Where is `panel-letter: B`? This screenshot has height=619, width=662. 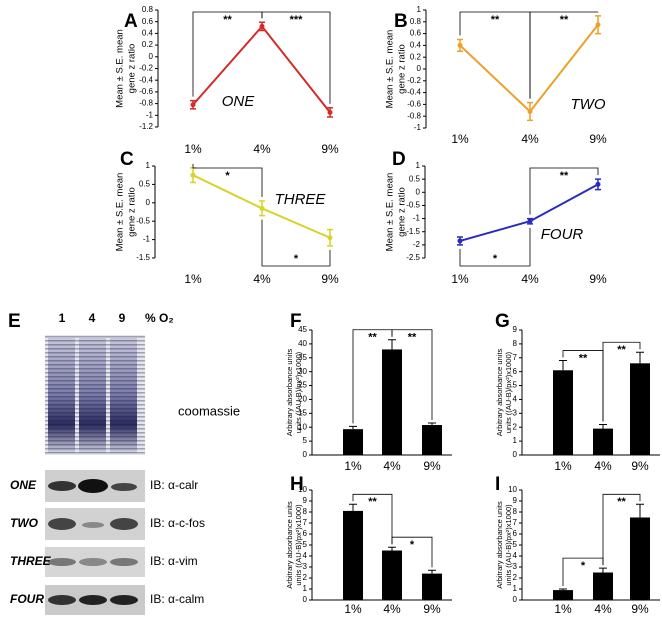 panel-letter: B is located at coordinates (401, 21).